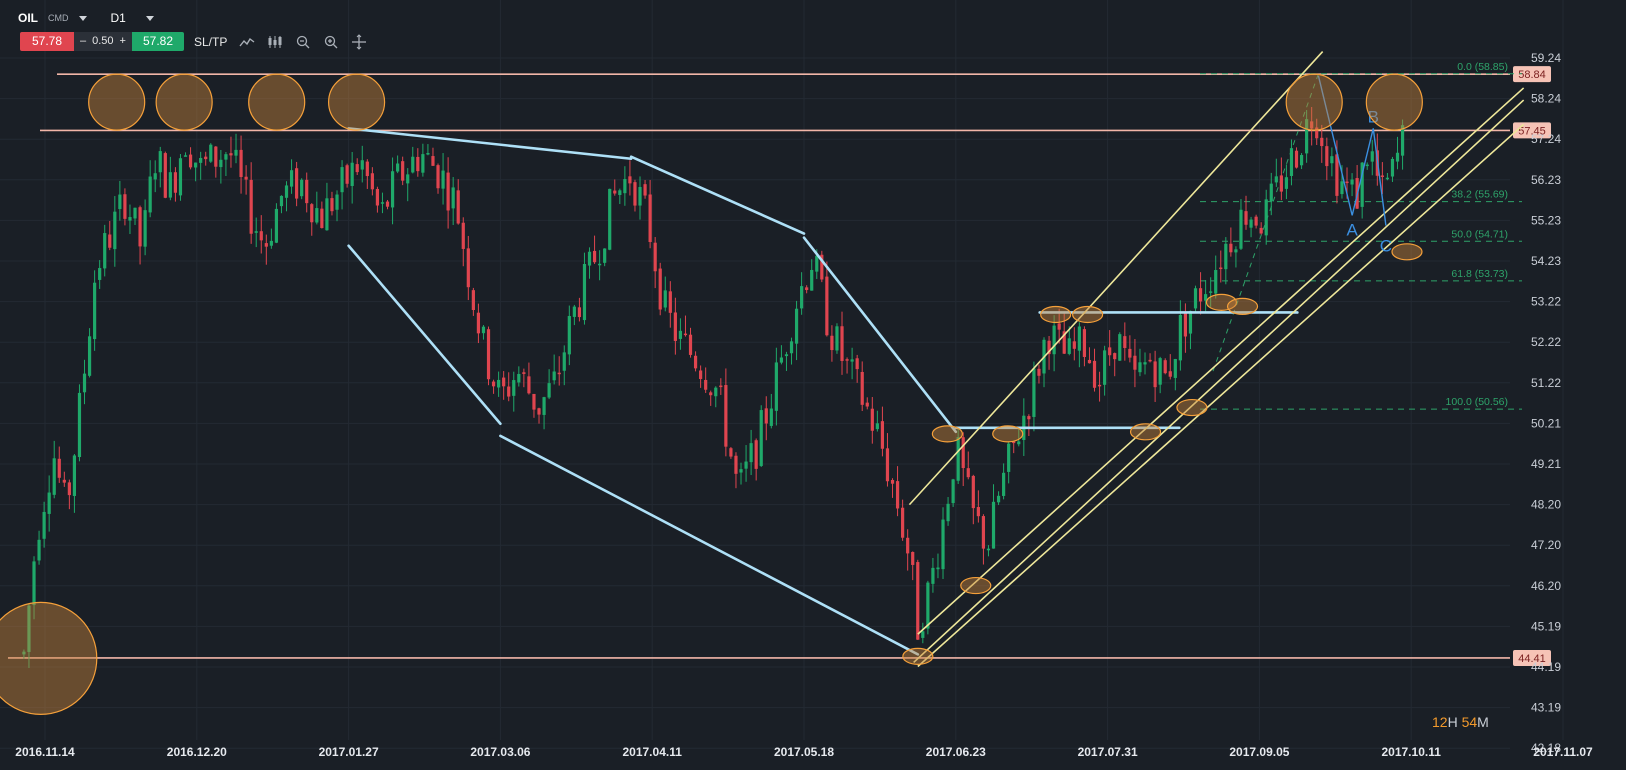 The height and width of the screenshot is (770, 1626). I want to click on trade-bar: 57.78 – 0.50 + 57.82 SL/TP, so click(193, 41).